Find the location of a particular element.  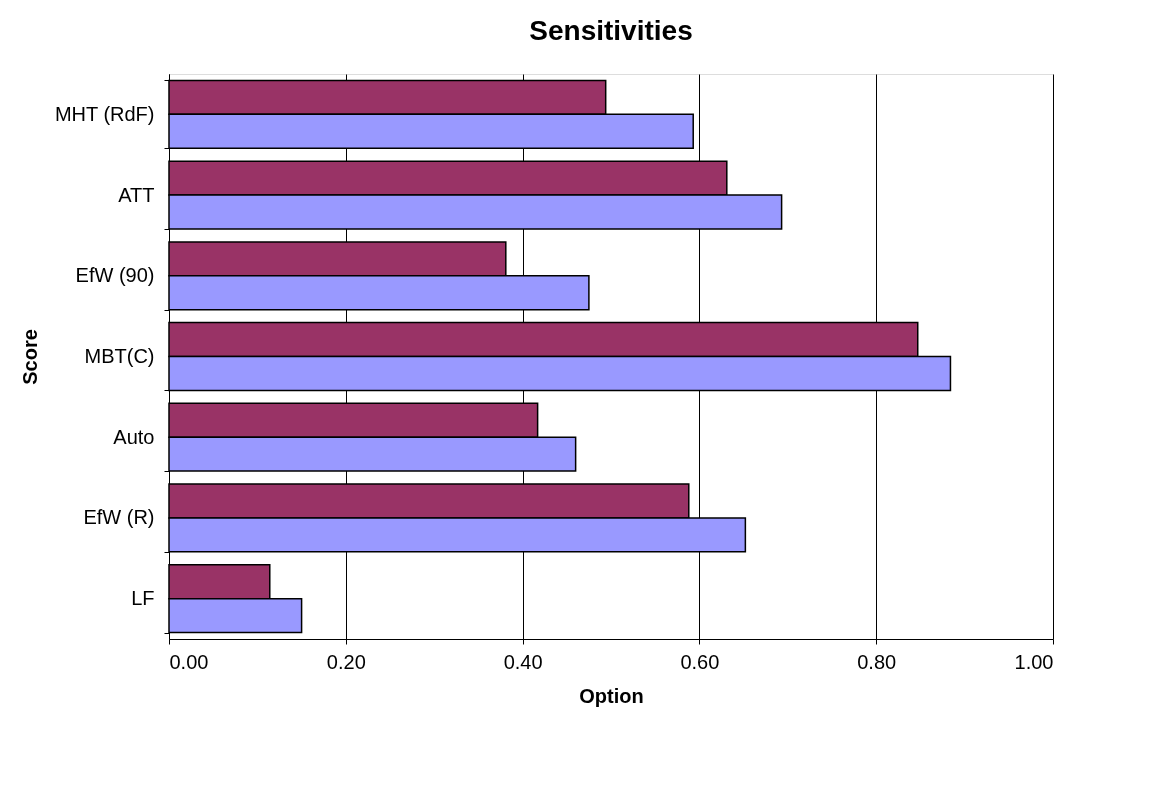

x-tick-label: 0.20 is located at coordinates (346, 661).